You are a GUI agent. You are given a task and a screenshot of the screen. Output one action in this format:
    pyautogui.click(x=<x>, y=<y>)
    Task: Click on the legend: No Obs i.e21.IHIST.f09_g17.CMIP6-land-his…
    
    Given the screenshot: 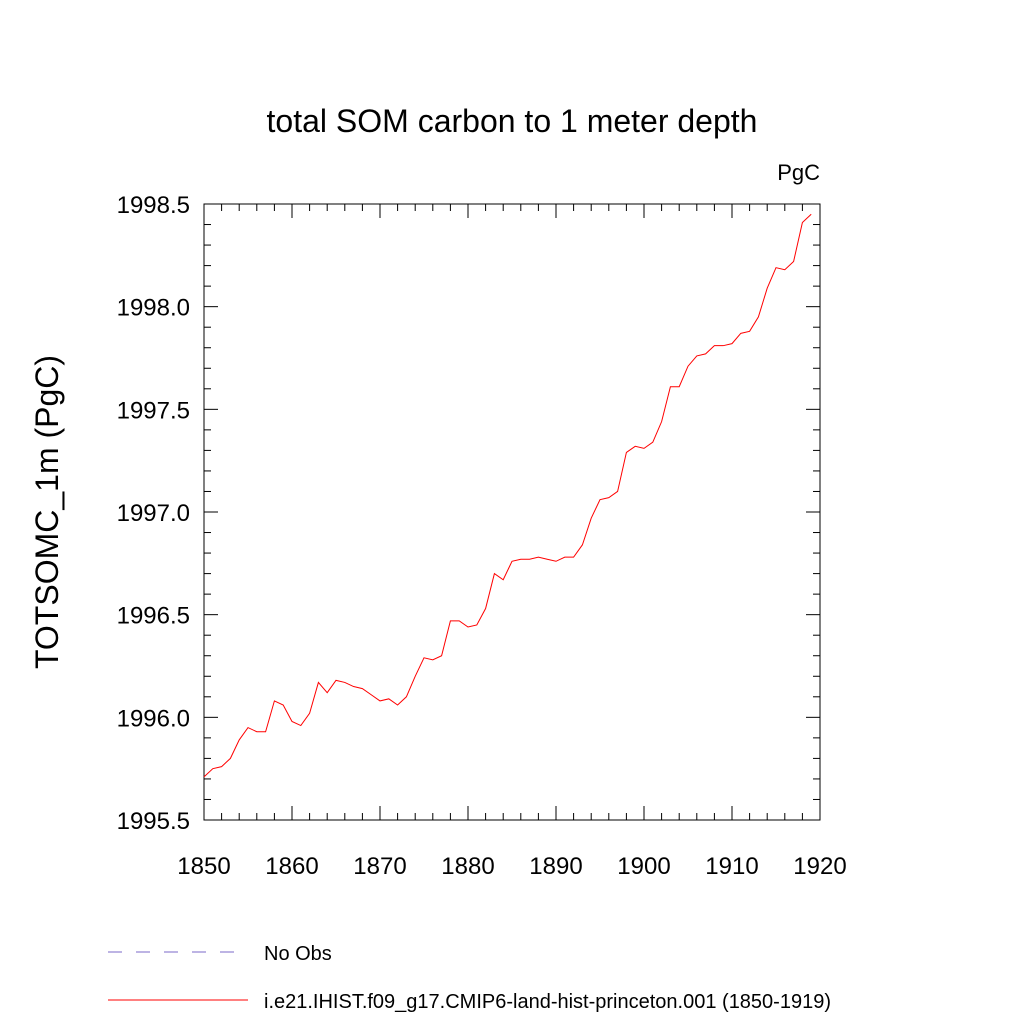 What is the action you would take?
    pyautogui.click(x=469, y=978)
    